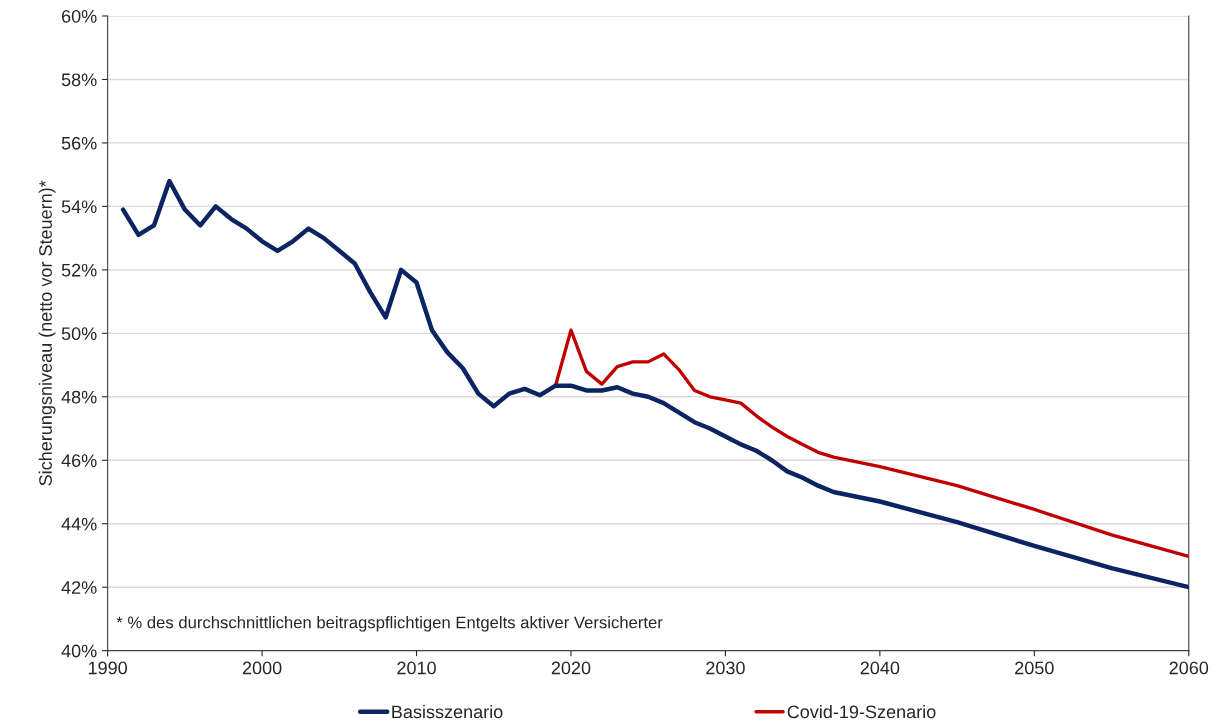  I want to click on legend-label: Covid-19-Szenario, so click(861, 712).